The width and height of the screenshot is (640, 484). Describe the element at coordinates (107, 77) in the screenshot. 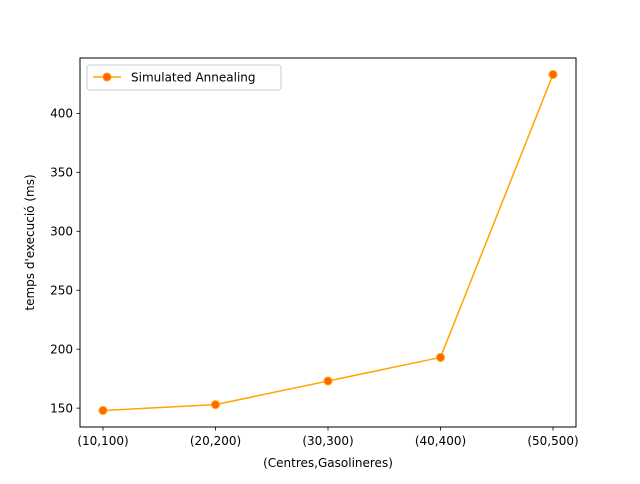

I see `legend-series-marker` at that location.